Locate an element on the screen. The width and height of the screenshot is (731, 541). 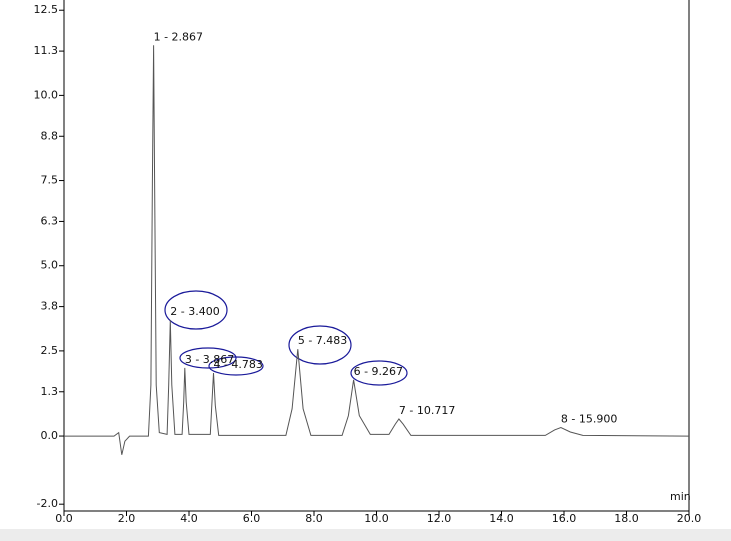
y-tick-label: -2.0 is located at coordinates (47, 503).